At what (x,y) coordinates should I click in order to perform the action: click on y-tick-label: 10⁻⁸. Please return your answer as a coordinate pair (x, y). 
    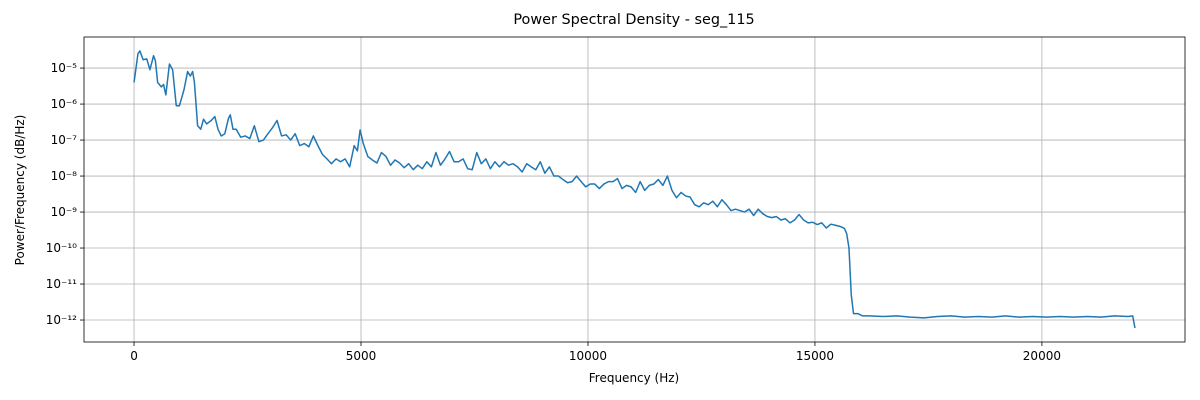
    Looking at the image, I should click on (64, 176).